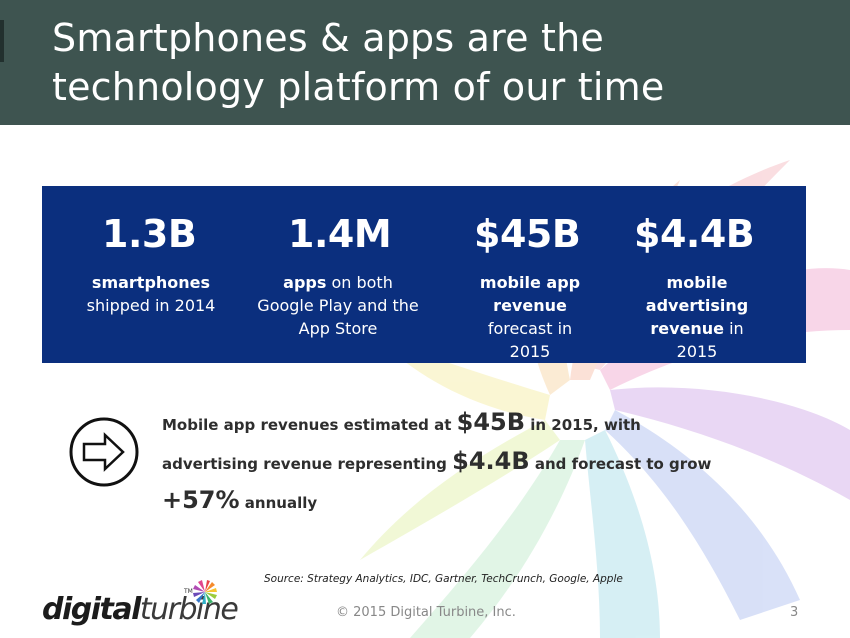  What do you see at coordinates (620, 464) in the screenshot?
I see `summary-text: and forecast to grow` at bounding box center [620, 464].